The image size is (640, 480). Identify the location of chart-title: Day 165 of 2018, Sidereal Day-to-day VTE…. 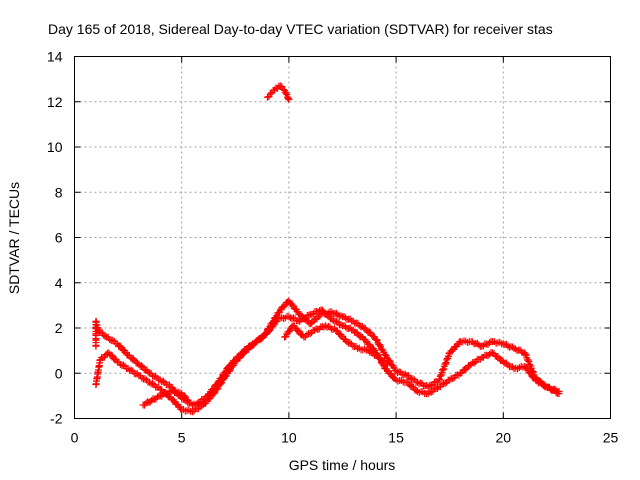
(300, 29).